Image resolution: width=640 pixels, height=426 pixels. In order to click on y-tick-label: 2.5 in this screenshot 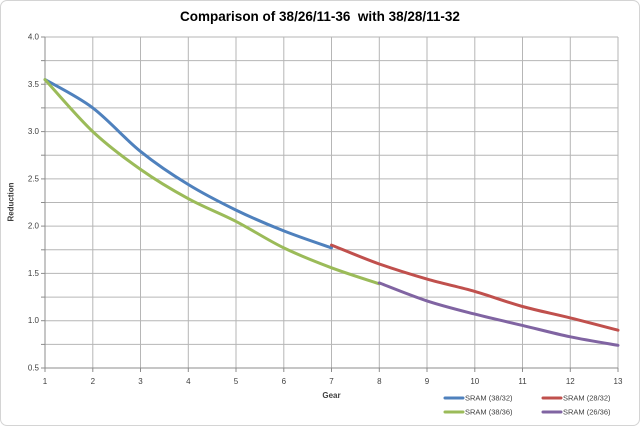, I will do `click(34, 178)`.